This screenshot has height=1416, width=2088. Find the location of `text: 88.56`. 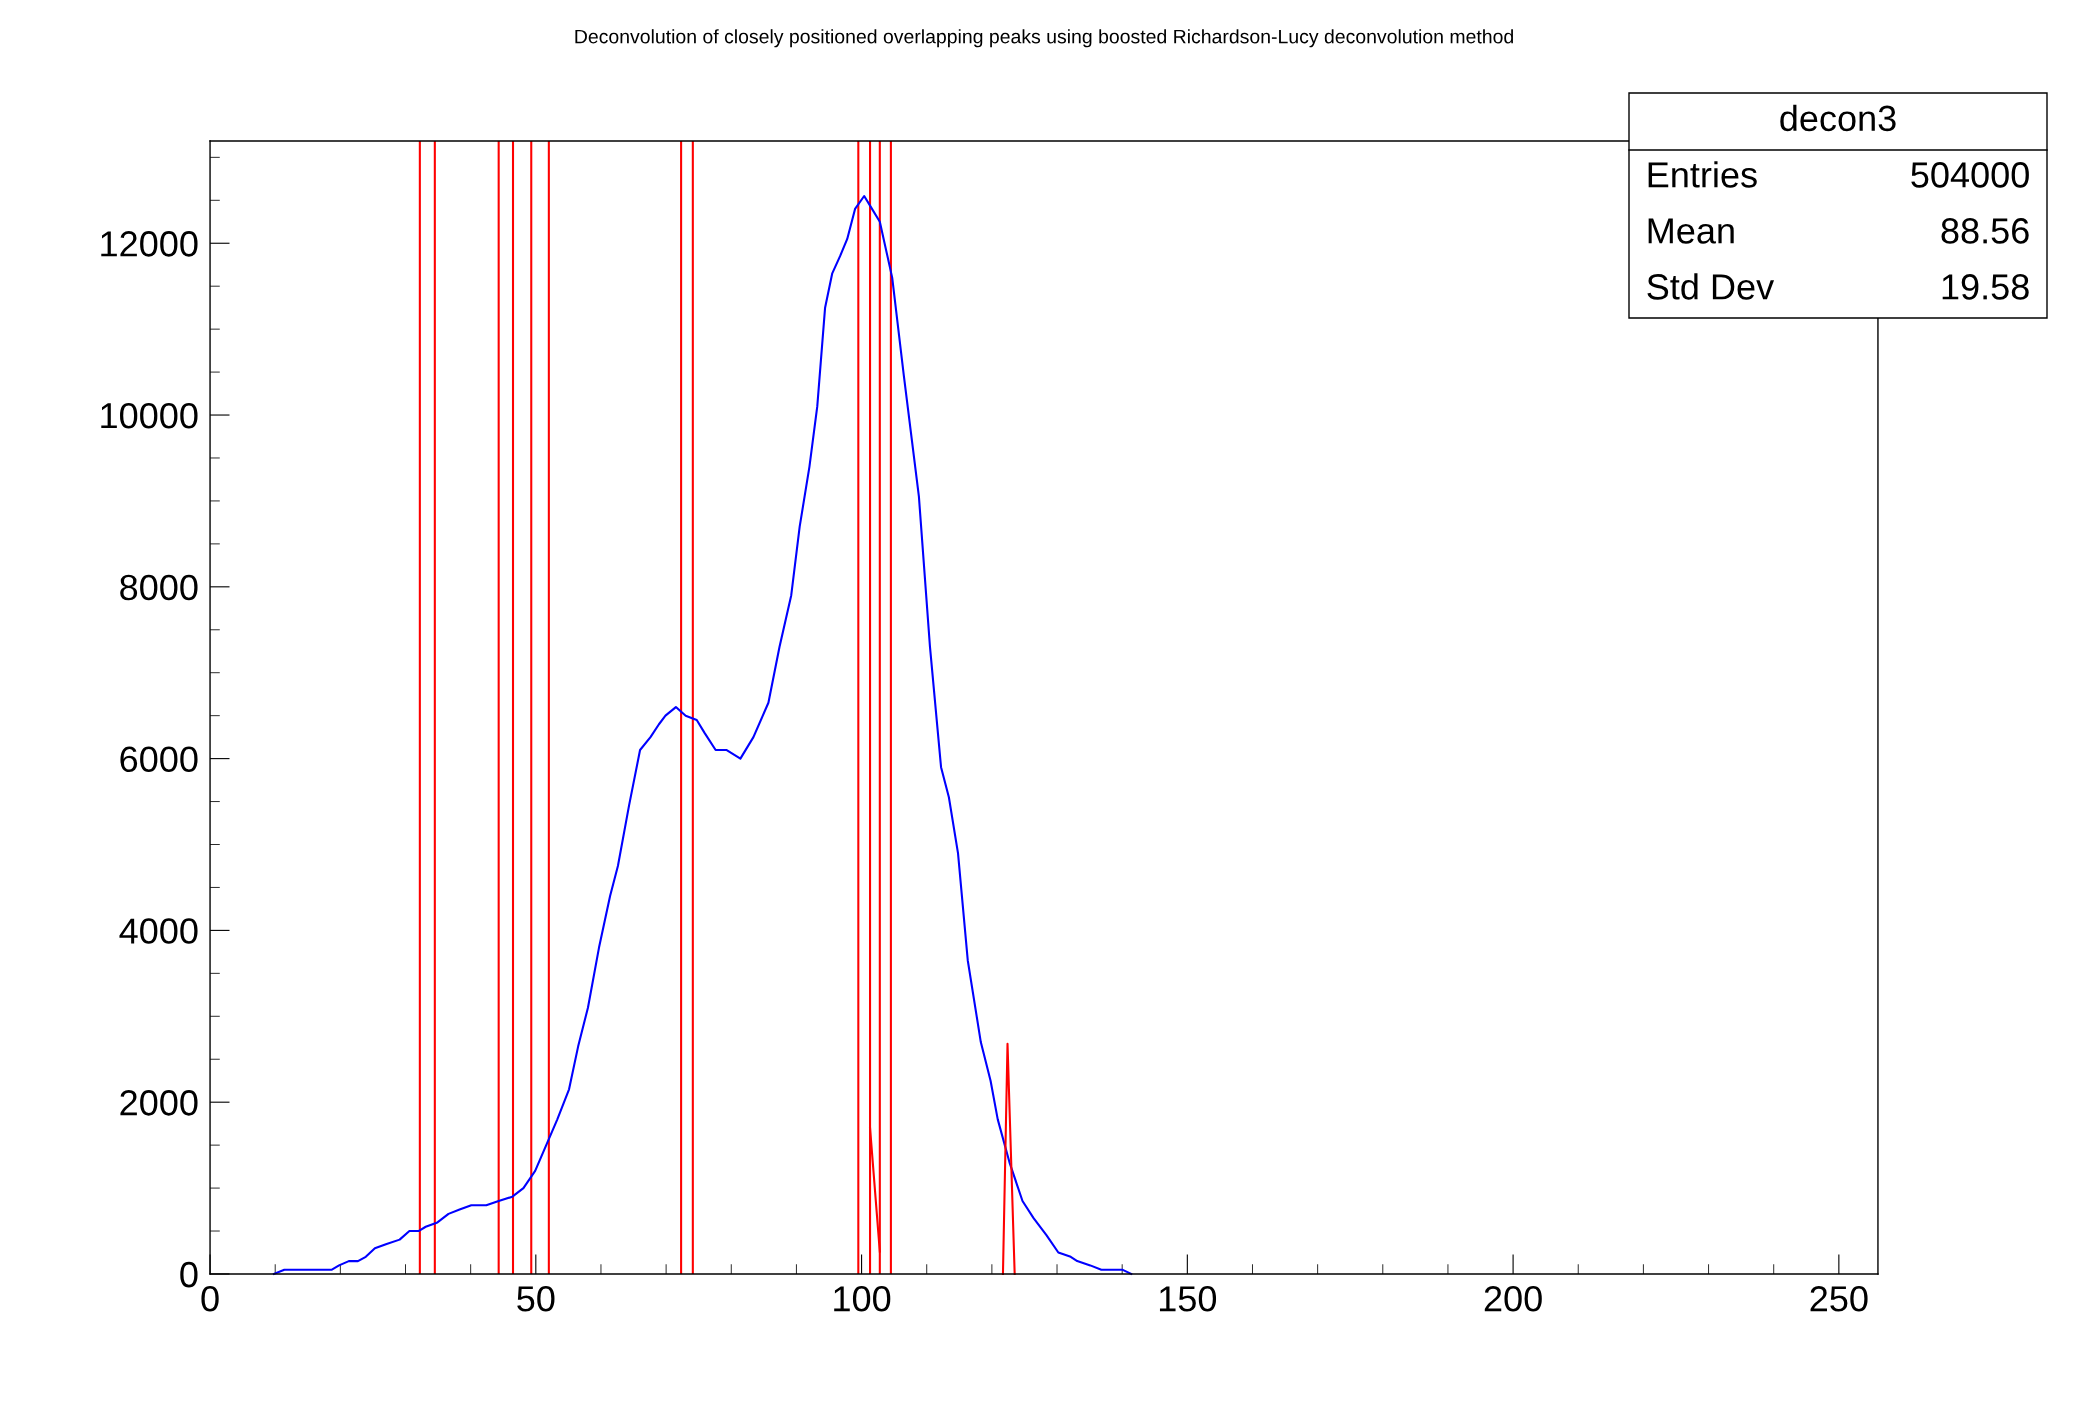

text: 88.56 is located at coordinates (1985, 231).